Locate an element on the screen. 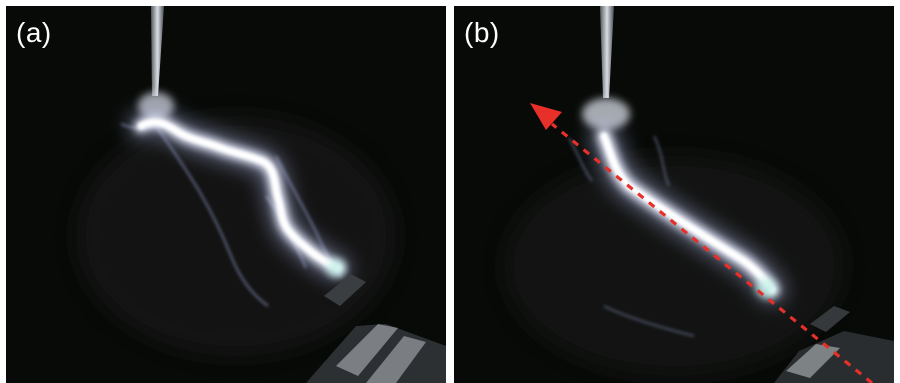  panel-label-a: (a) is located at coordinates (34, 32).